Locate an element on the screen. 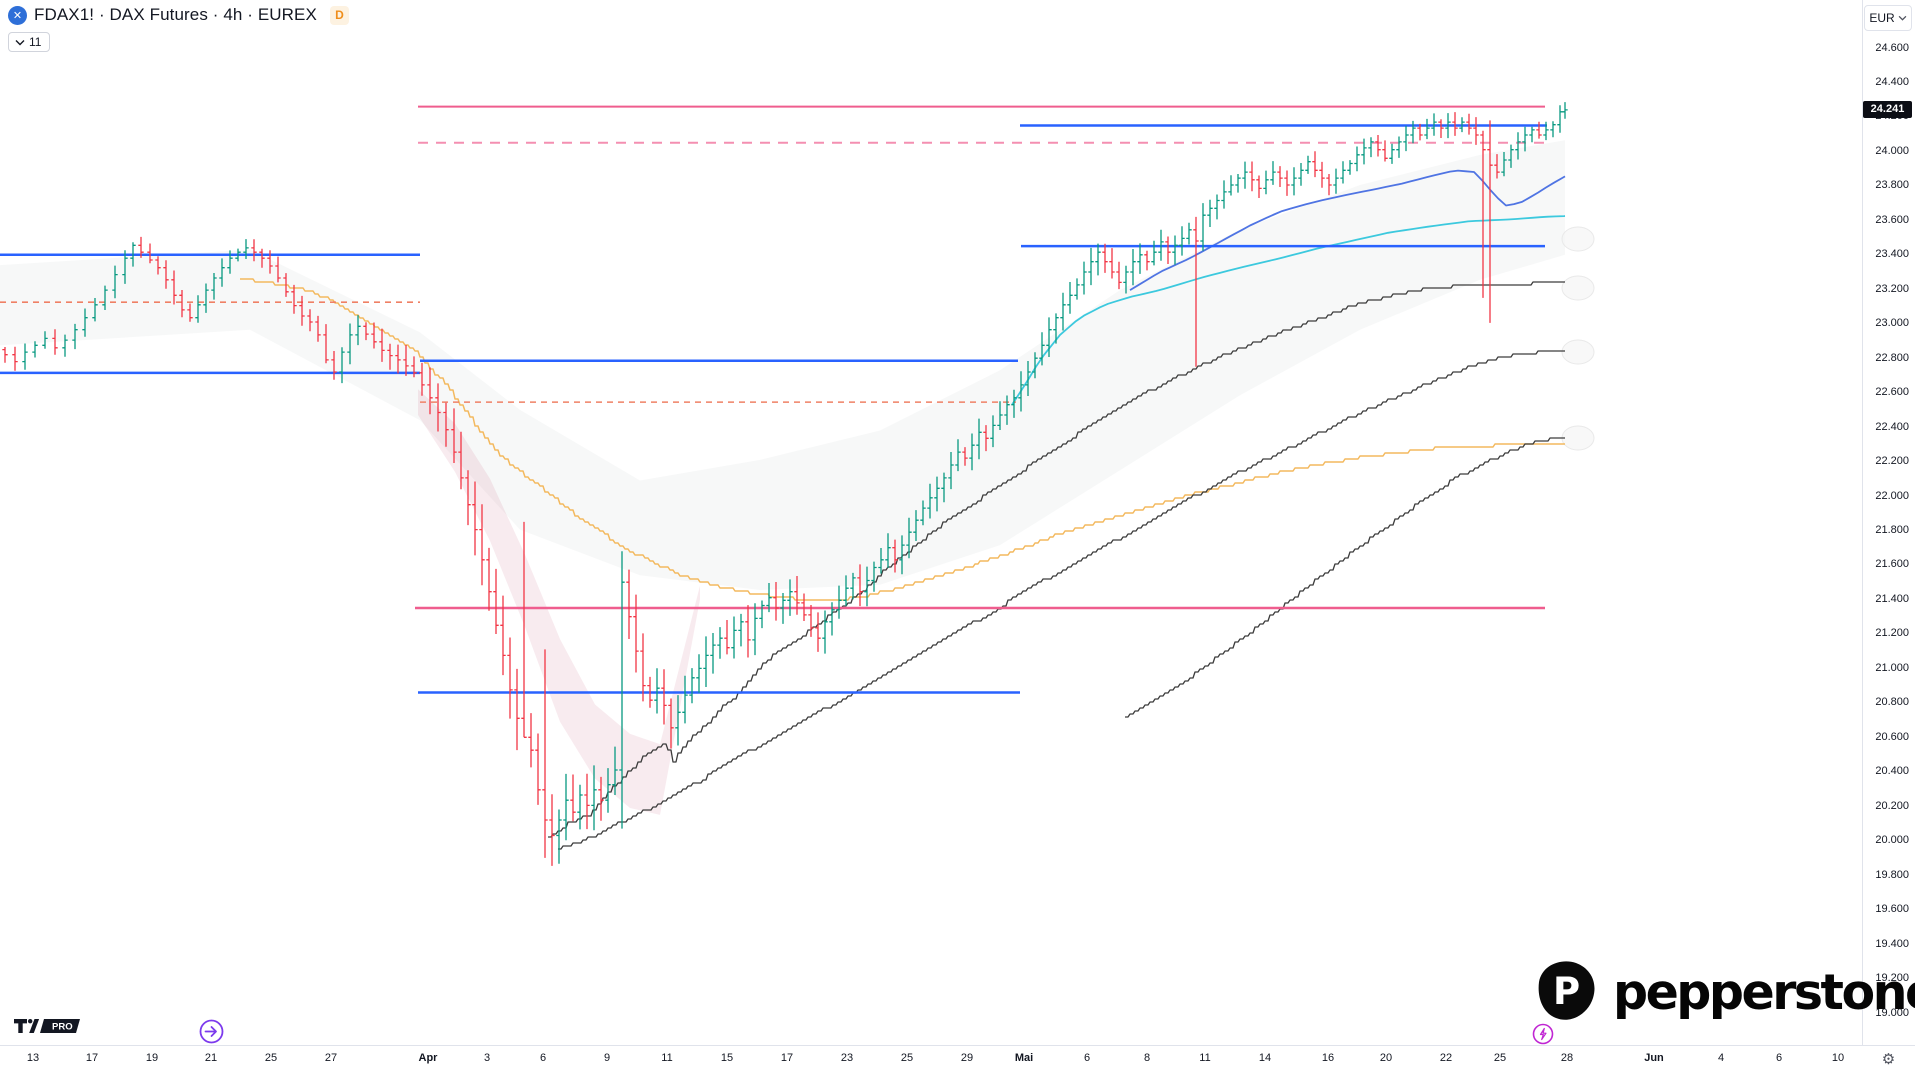 The image size is (1915, 1073). price-tick: 21.600 is located at coordinates (1892, 564).